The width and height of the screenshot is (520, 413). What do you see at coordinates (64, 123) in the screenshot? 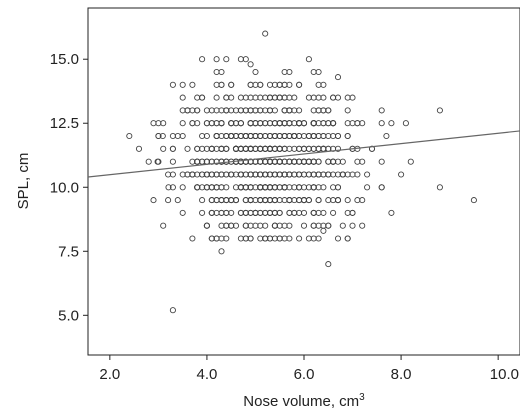
I see `y-tick-label: 12.5` at bounding box center [64, 123].